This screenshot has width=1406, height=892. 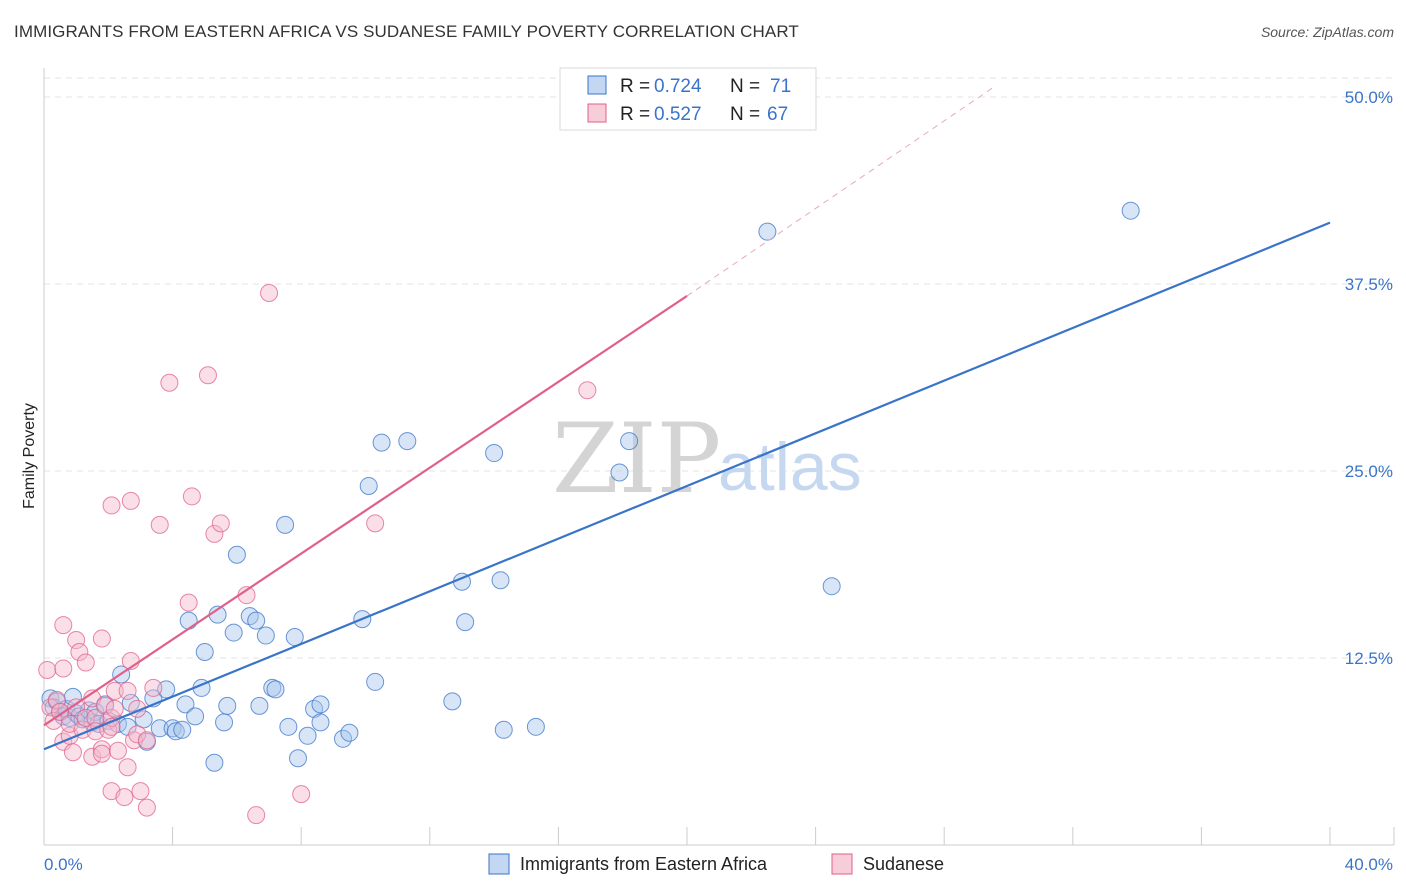 What do you see at coordinates (678, 114) in the screenshot?
I see `legend-r-value-2: 0.527` at bounding box center [678, 114].